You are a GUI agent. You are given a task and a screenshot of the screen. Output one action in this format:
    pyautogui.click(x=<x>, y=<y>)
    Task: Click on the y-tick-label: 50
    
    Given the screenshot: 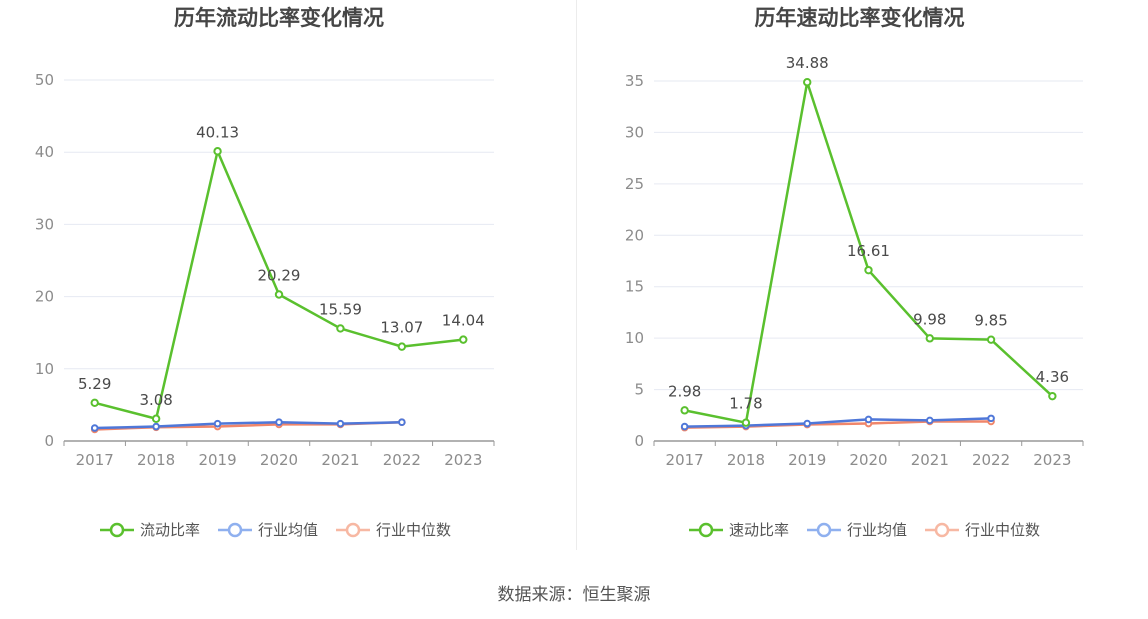 What is the action you would take?
    pyautogui.click(x=44, y=80)
    